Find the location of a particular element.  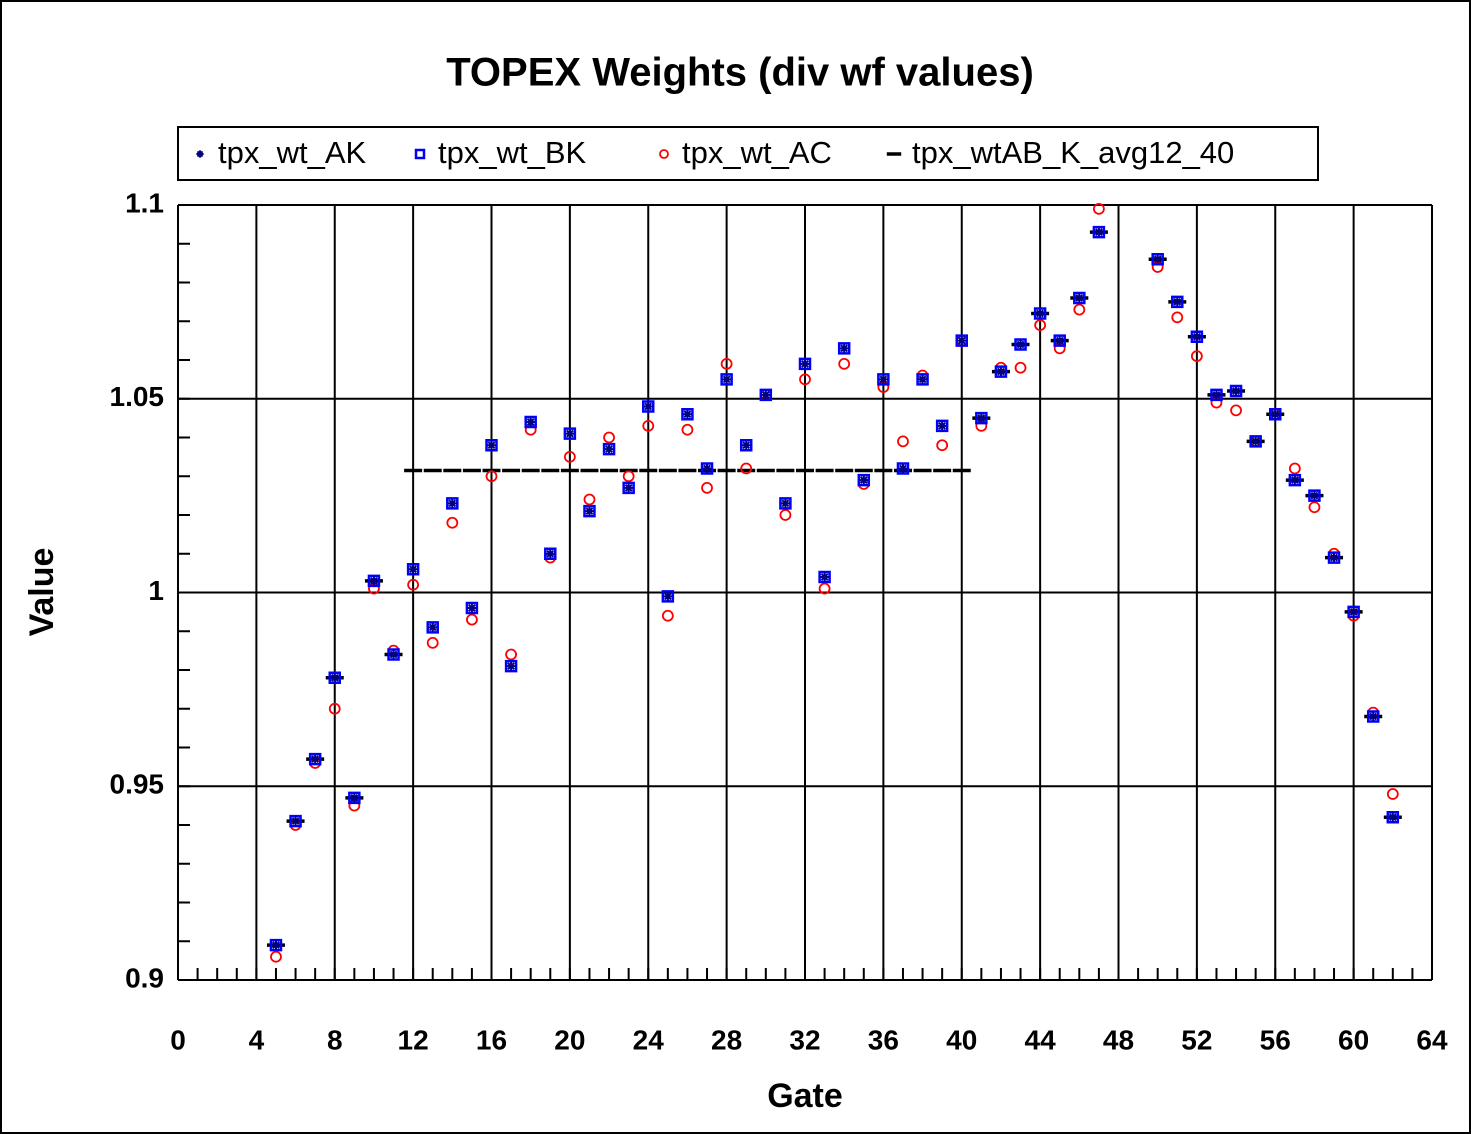

x-tick-label: 32 is located at coordinates (804, 1039).